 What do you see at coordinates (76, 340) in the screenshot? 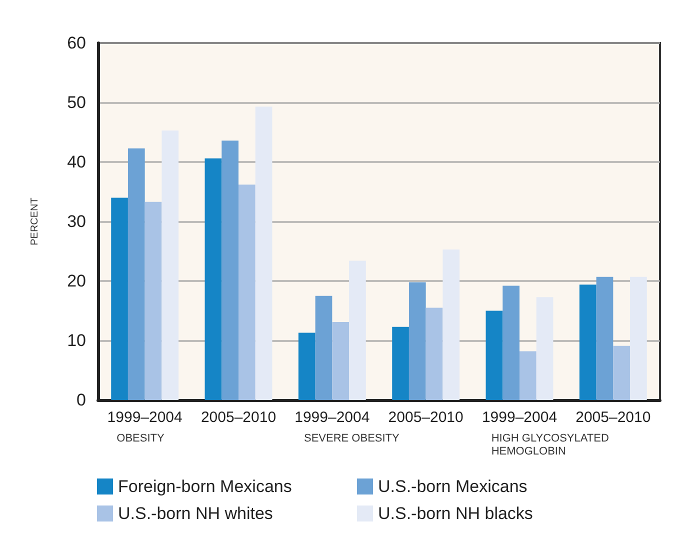
I see `y-tick-label: 10` at bounding box center [76, 340].